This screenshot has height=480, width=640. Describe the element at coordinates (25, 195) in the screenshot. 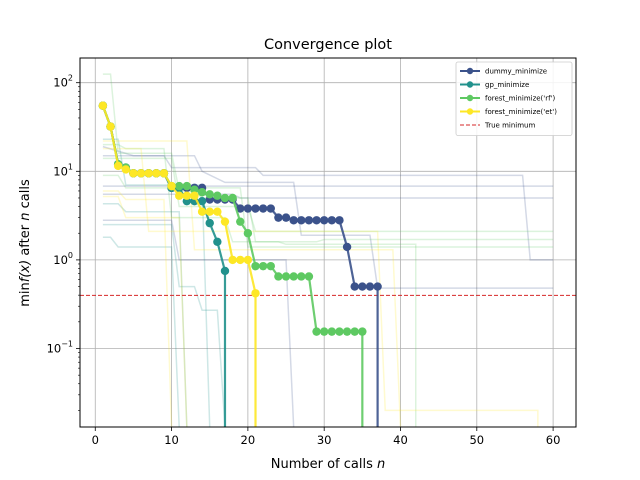

I see `y-axis-label-calls: calls` at that location.